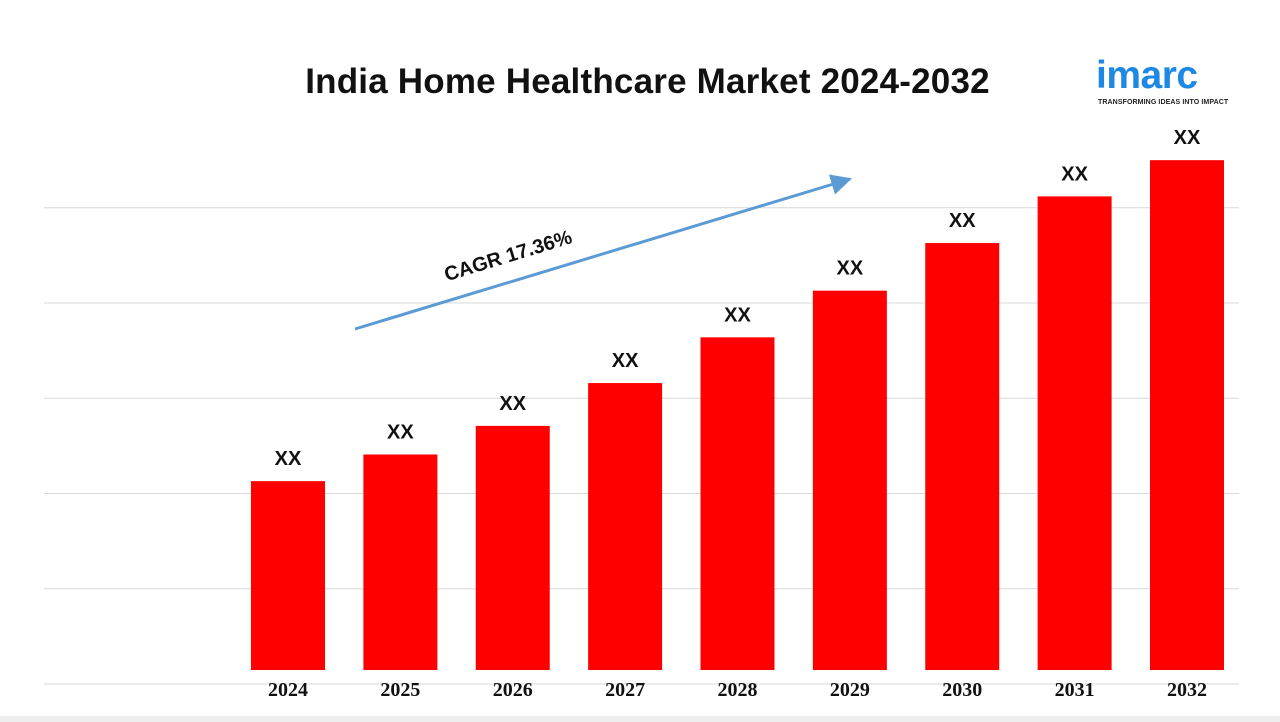 This screenshot has width=1280, height=722. I want to click on data-label-2027: XX, so click(625, 361).